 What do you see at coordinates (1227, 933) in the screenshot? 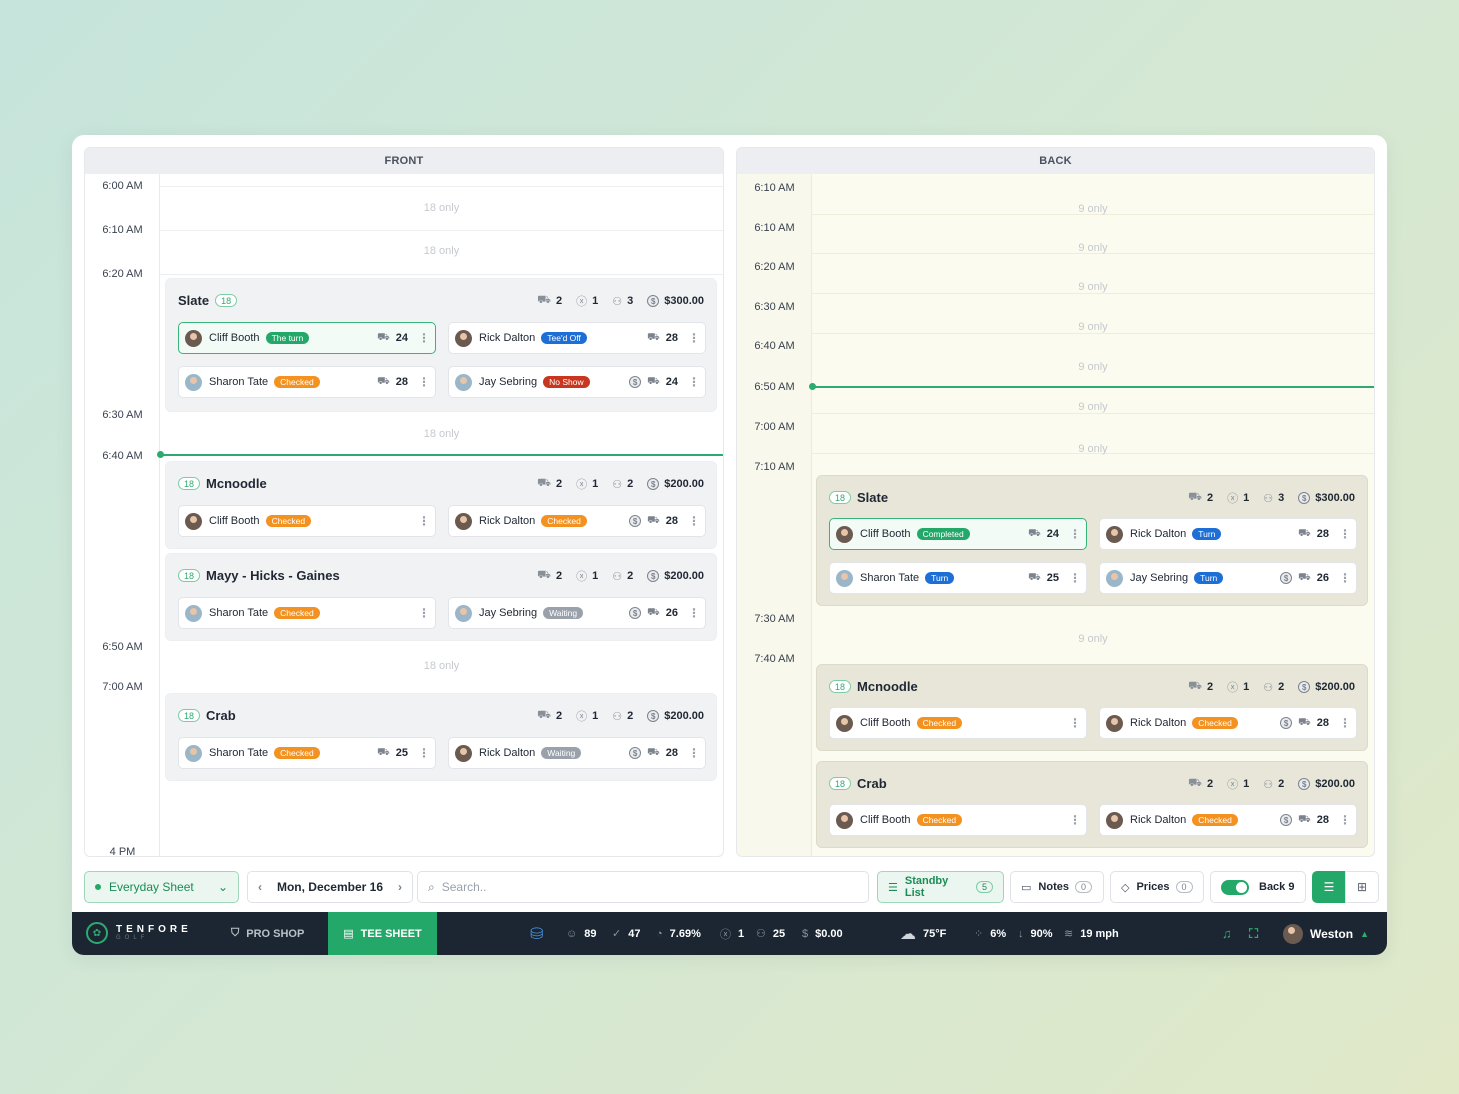
I see `bell-icon: ♫` at bounding box center [1227, 933].